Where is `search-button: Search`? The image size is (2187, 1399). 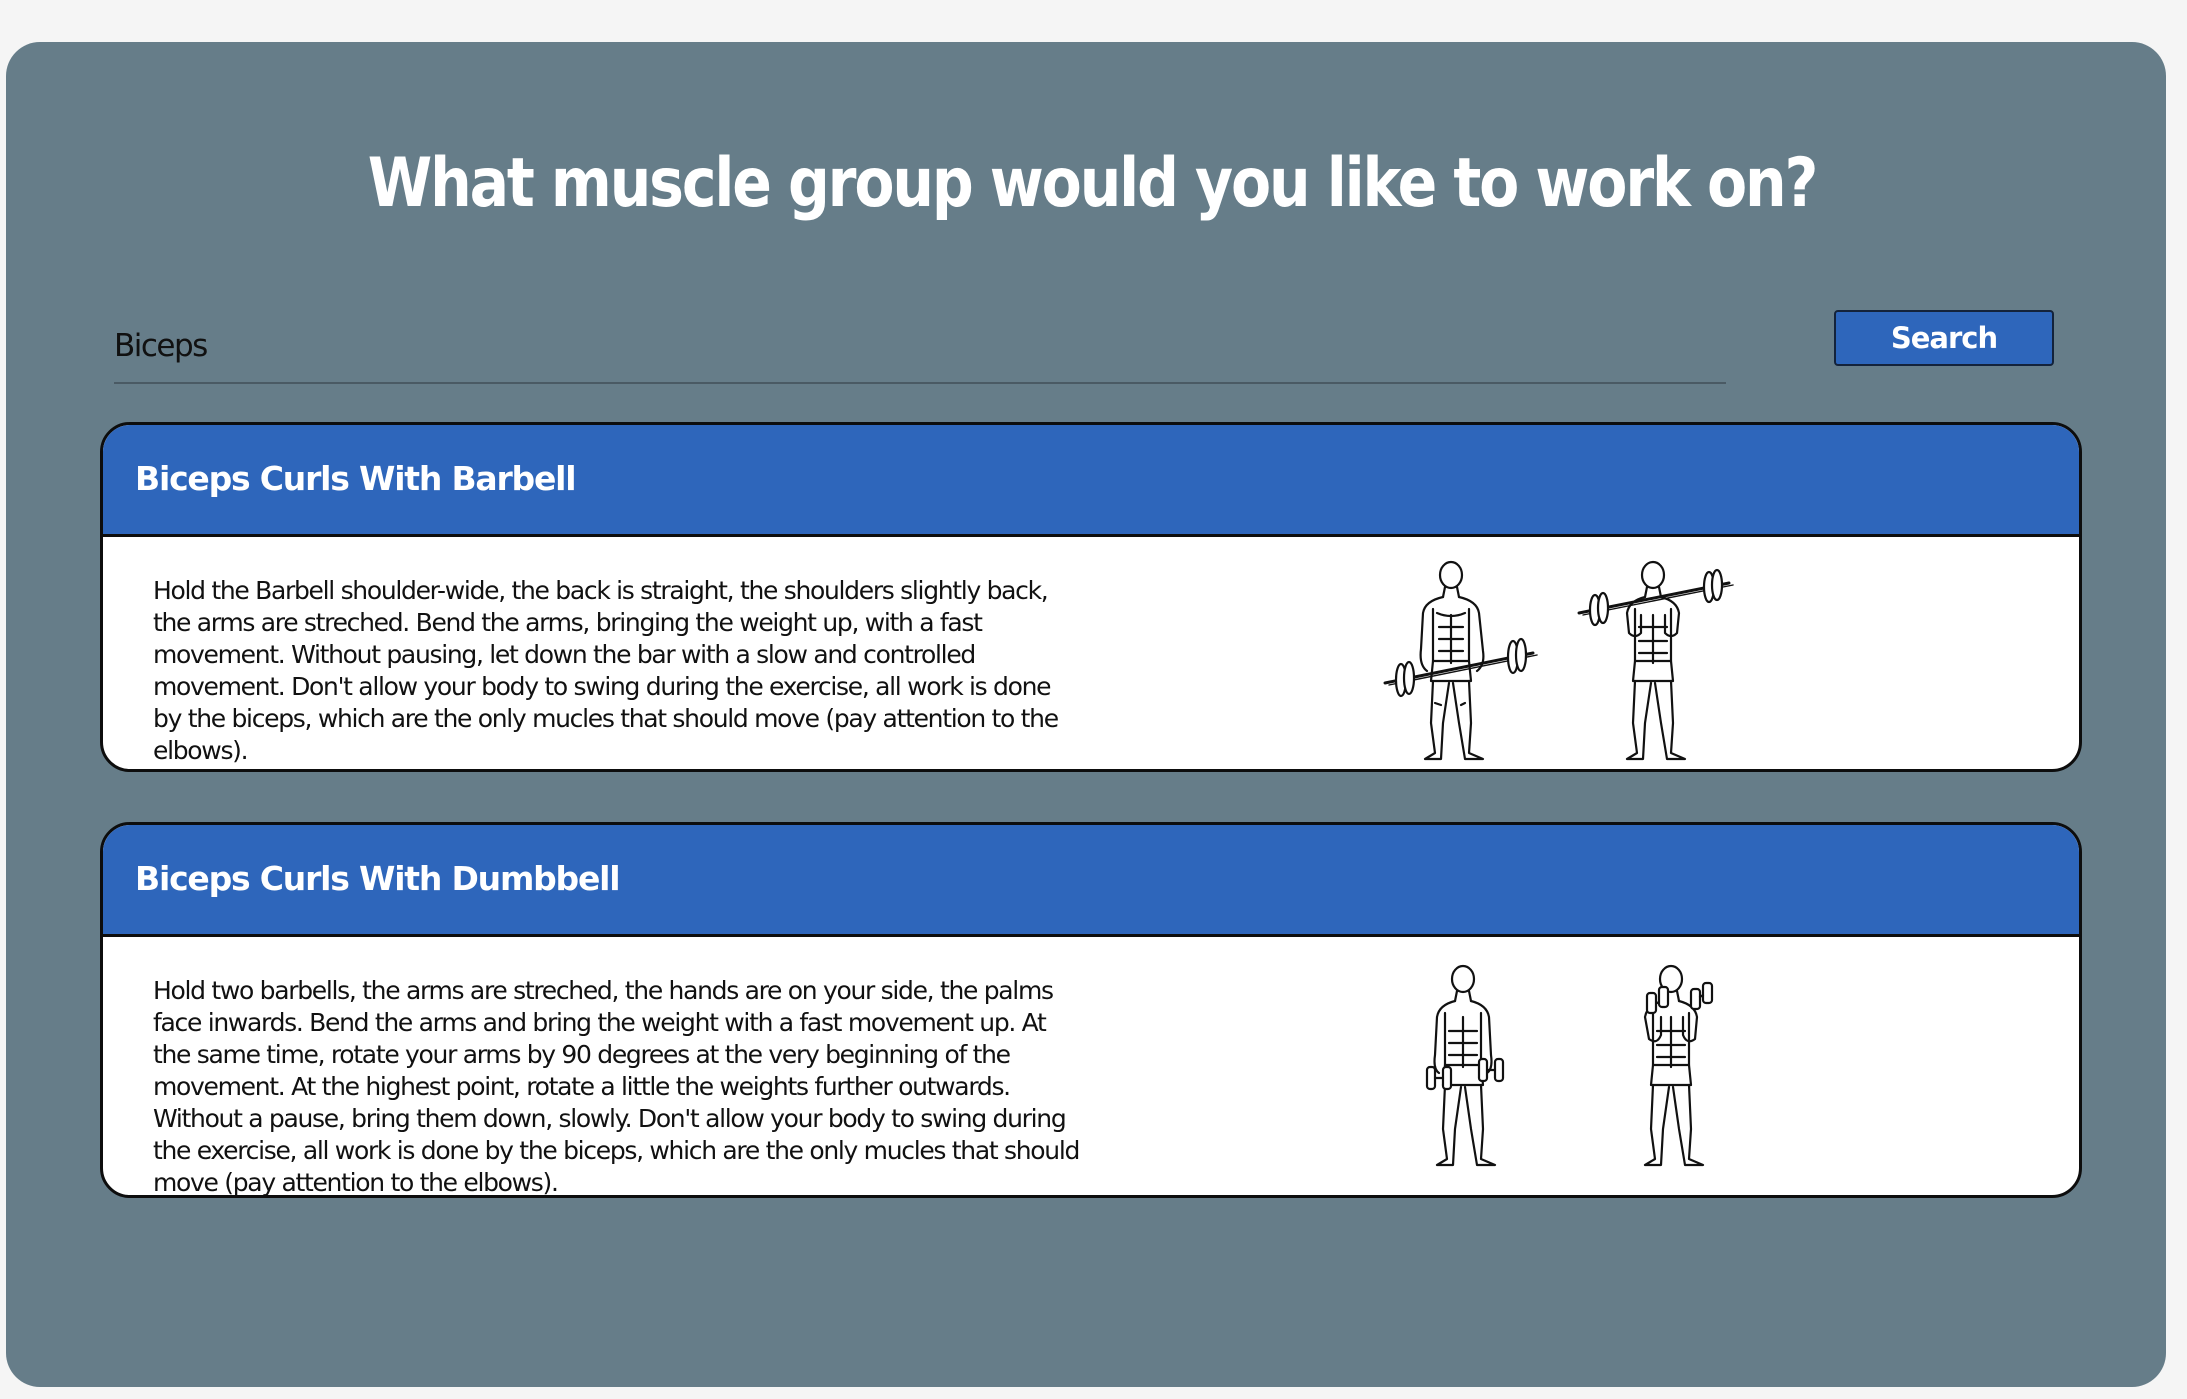
search-button: Search is located at coordinates (1944, 338).